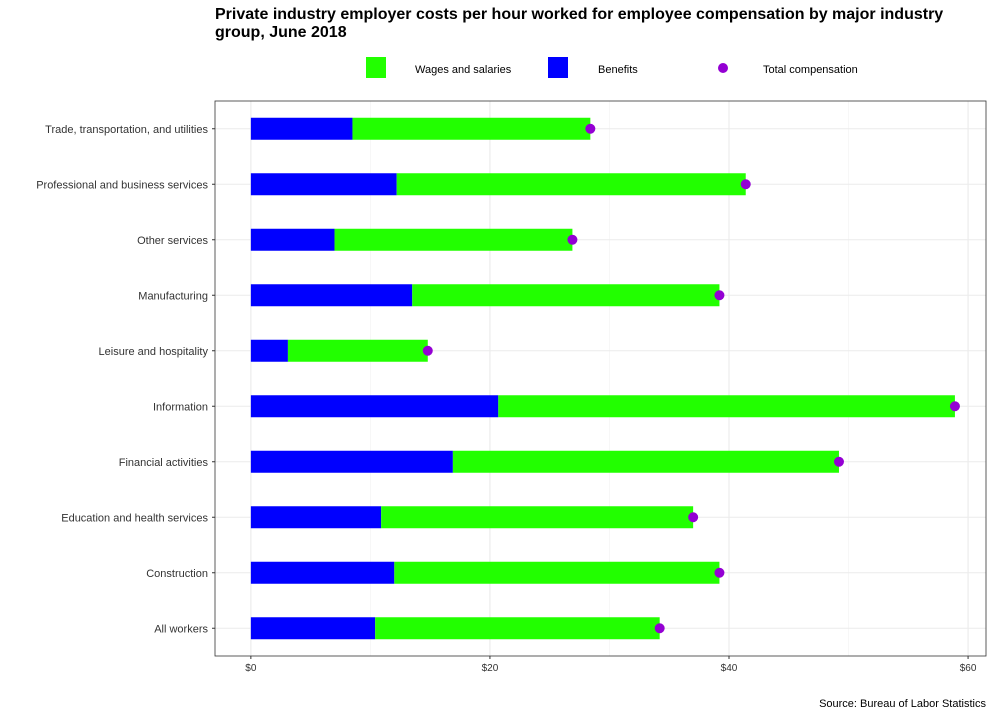 The height and width of the screenshot is (719, 994). I want to click on bar-wages-and-salaries-professional-and-business-services, so click(571, 184).